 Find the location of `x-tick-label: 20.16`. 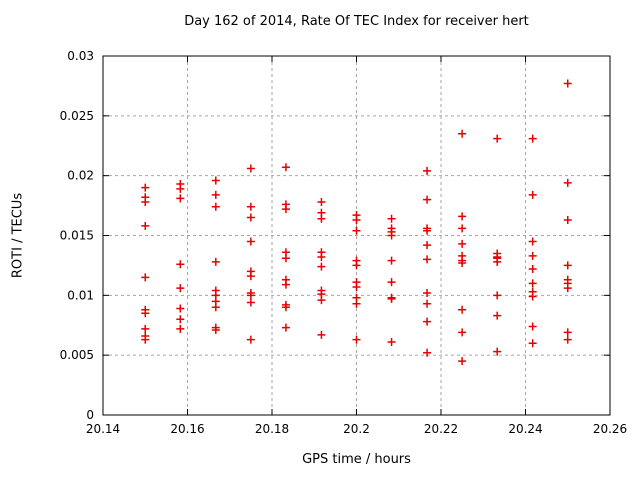

x-tick-label: 20.16 is located at coordinates (187, 429).